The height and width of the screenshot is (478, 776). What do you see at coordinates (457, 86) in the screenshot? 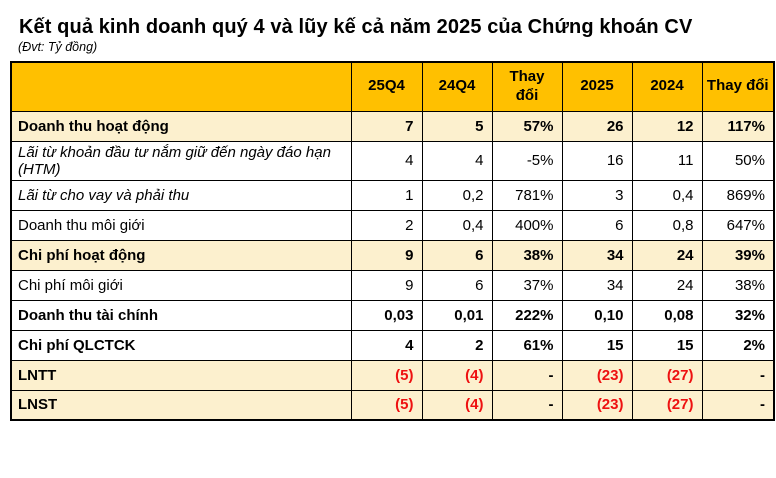
I see `column-header-24q4: 24Q4` at bounding box center [457, 86].